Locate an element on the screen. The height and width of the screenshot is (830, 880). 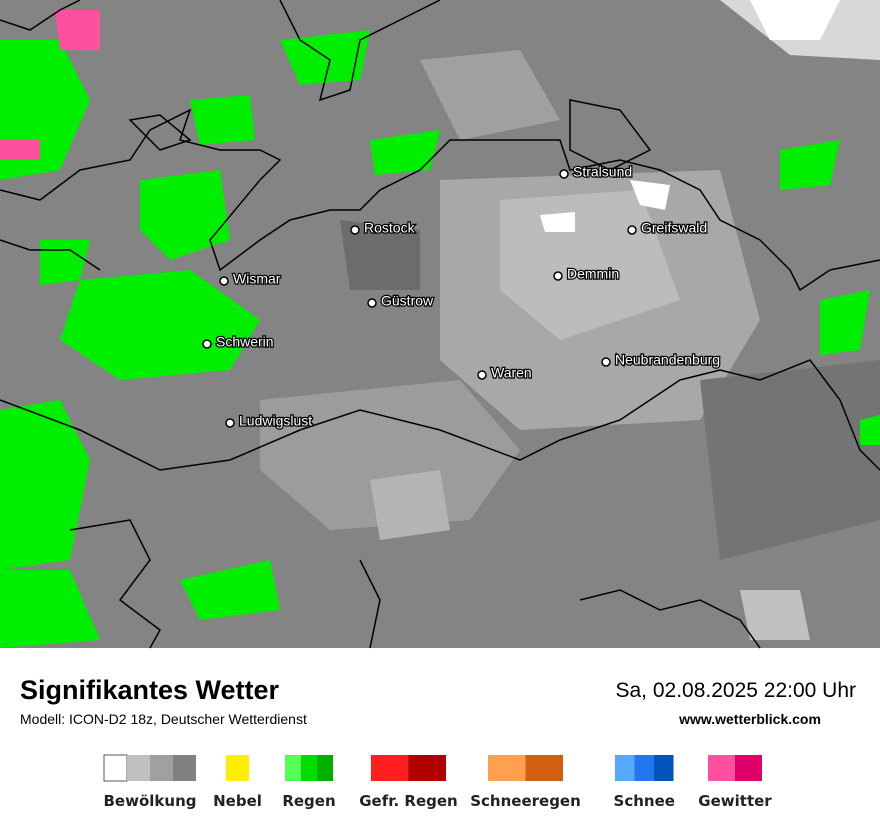
datetime: Sa, 02.08.2025 22:00 Uhr is located at coordinates (735, 690).